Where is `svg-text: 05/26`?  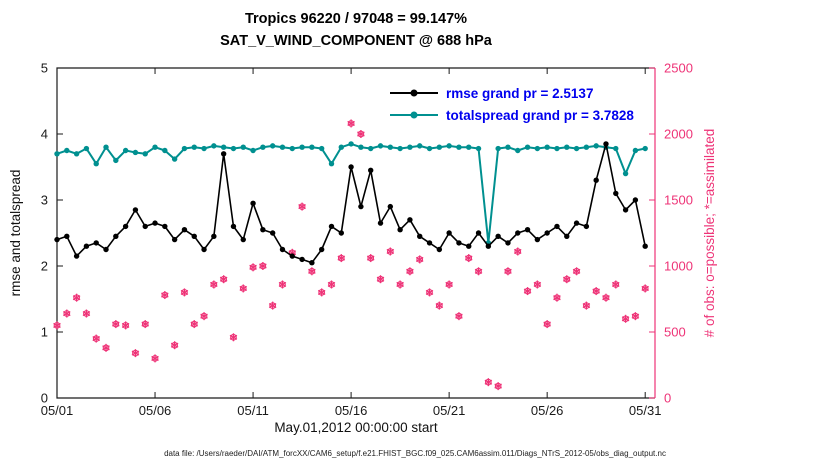
svg-text: 05/26 is located at coordinates (547, 410).